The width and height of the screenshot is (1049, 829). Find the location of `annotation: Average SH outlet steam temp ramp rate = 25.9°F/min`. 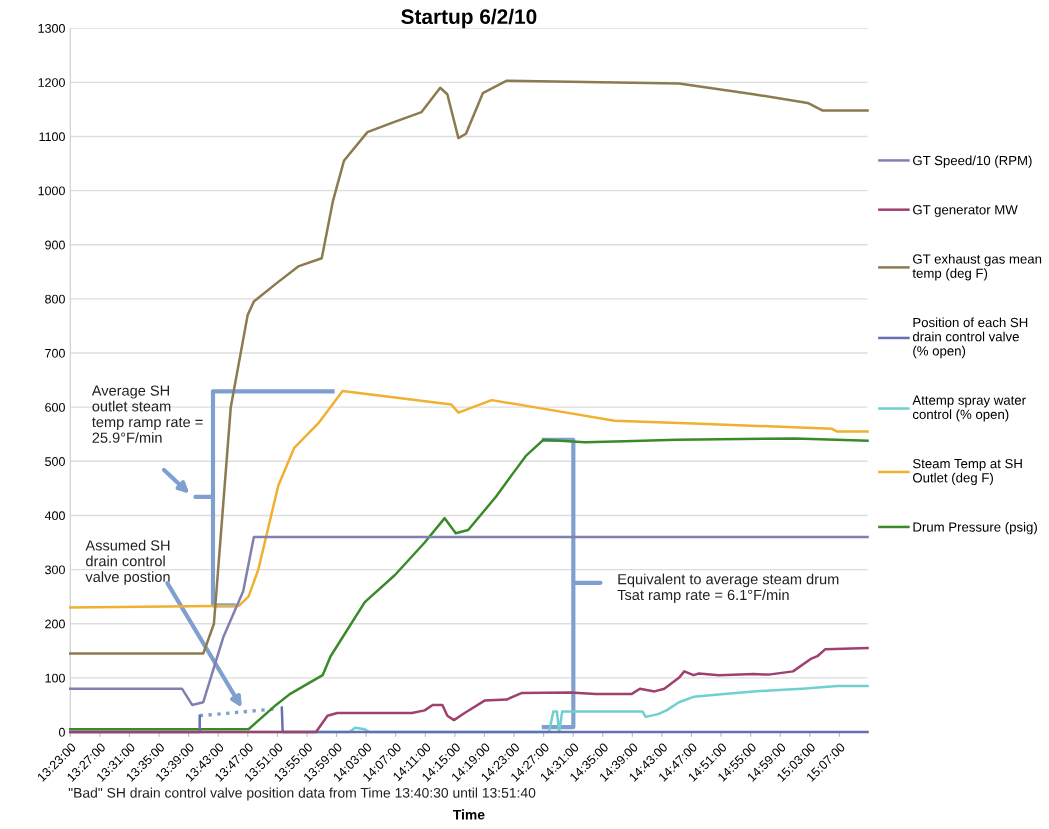

annotation: Average SH outlet steam temp ramp rate = 25.9°F/min is located at coordinates (147, 414).